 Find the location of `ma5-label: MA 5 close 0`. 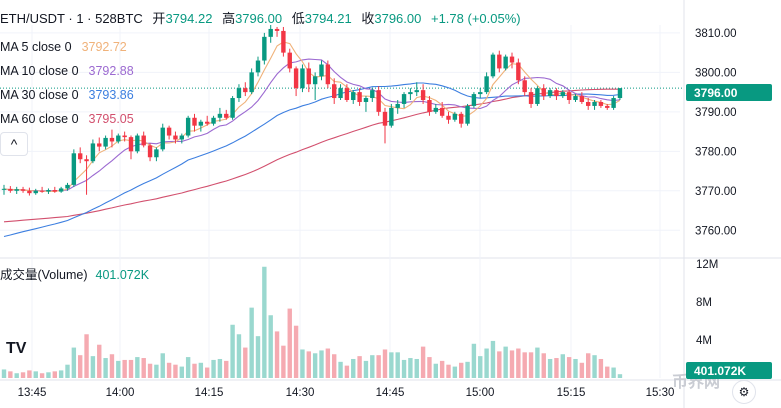

ma5-label: MA 5 close 0 is located at coordinates (36, 47).